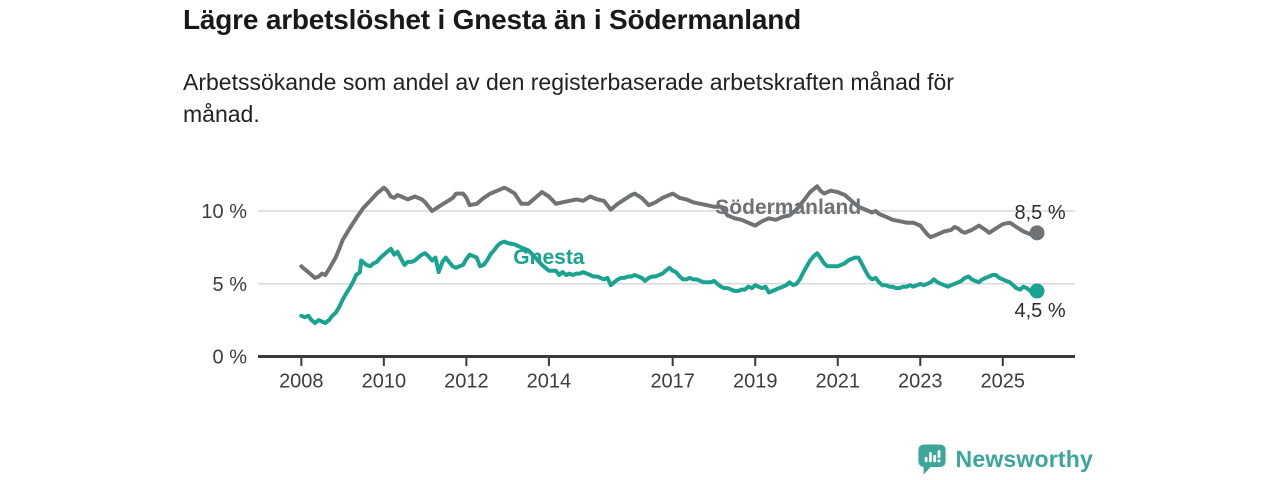 This screenshot has width=1280, height=480. Describe the element at coordinates (837, 382) in the screenshot. I see `x-tick-label: 2021` at that location.